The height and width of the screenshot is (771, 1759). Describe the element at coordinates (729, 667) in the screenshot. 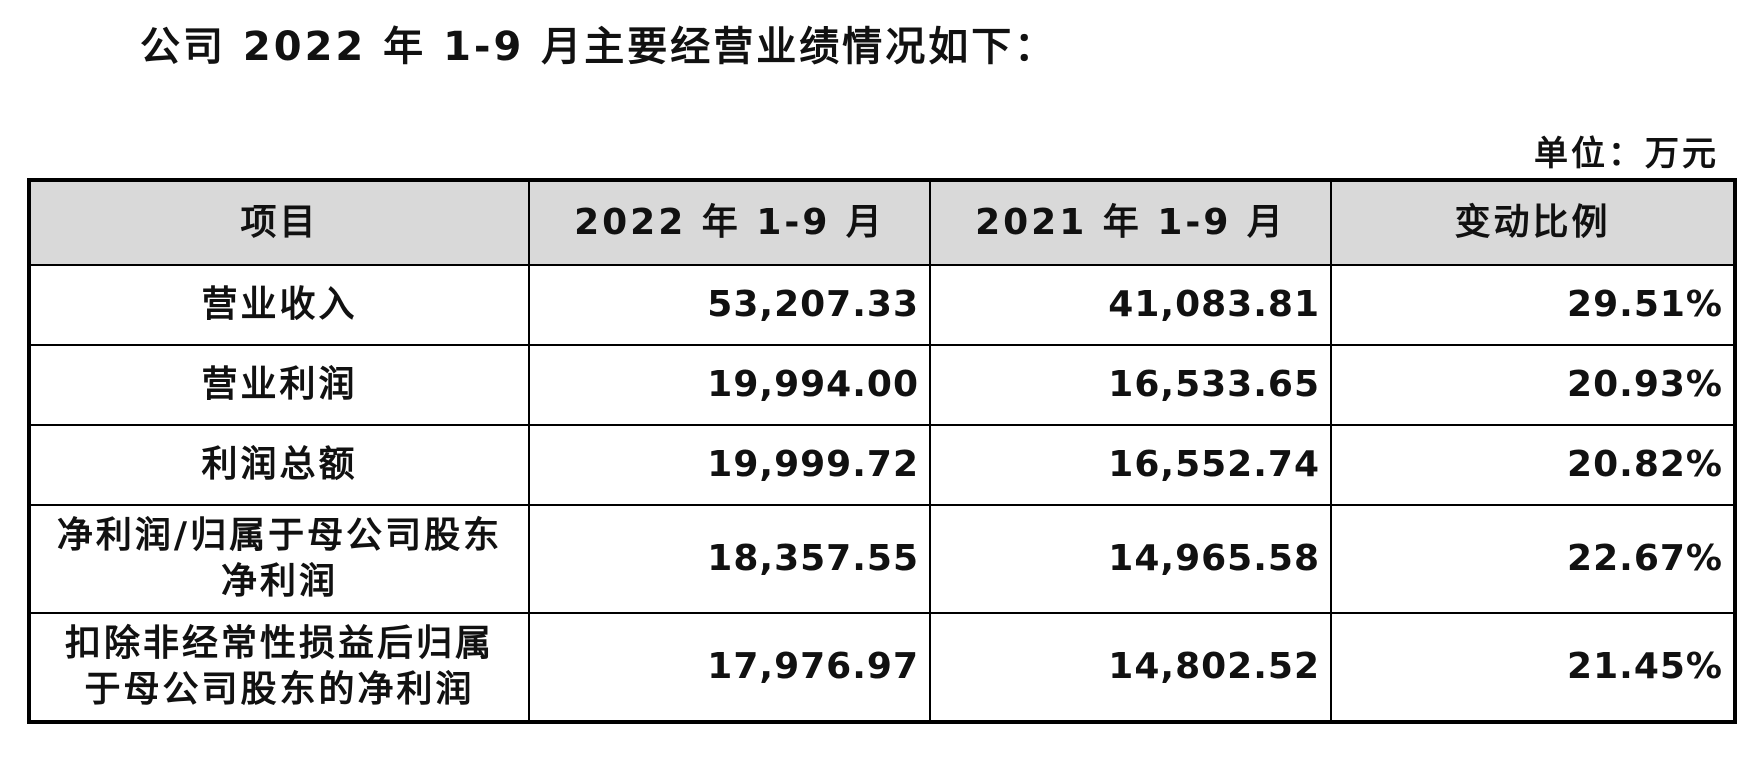

I see `value-cell: 17,976.97` at that location.